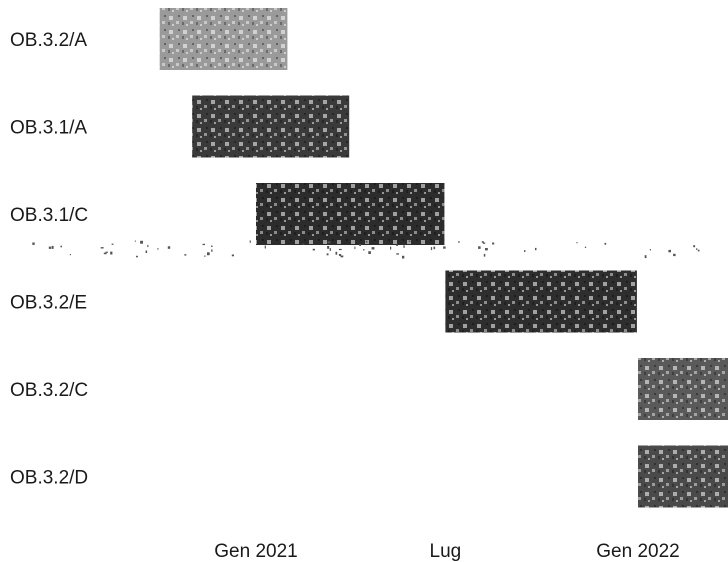 The image size is (728, 562). I want to click on task-label: OB.3.2/E, so click(48, 303).